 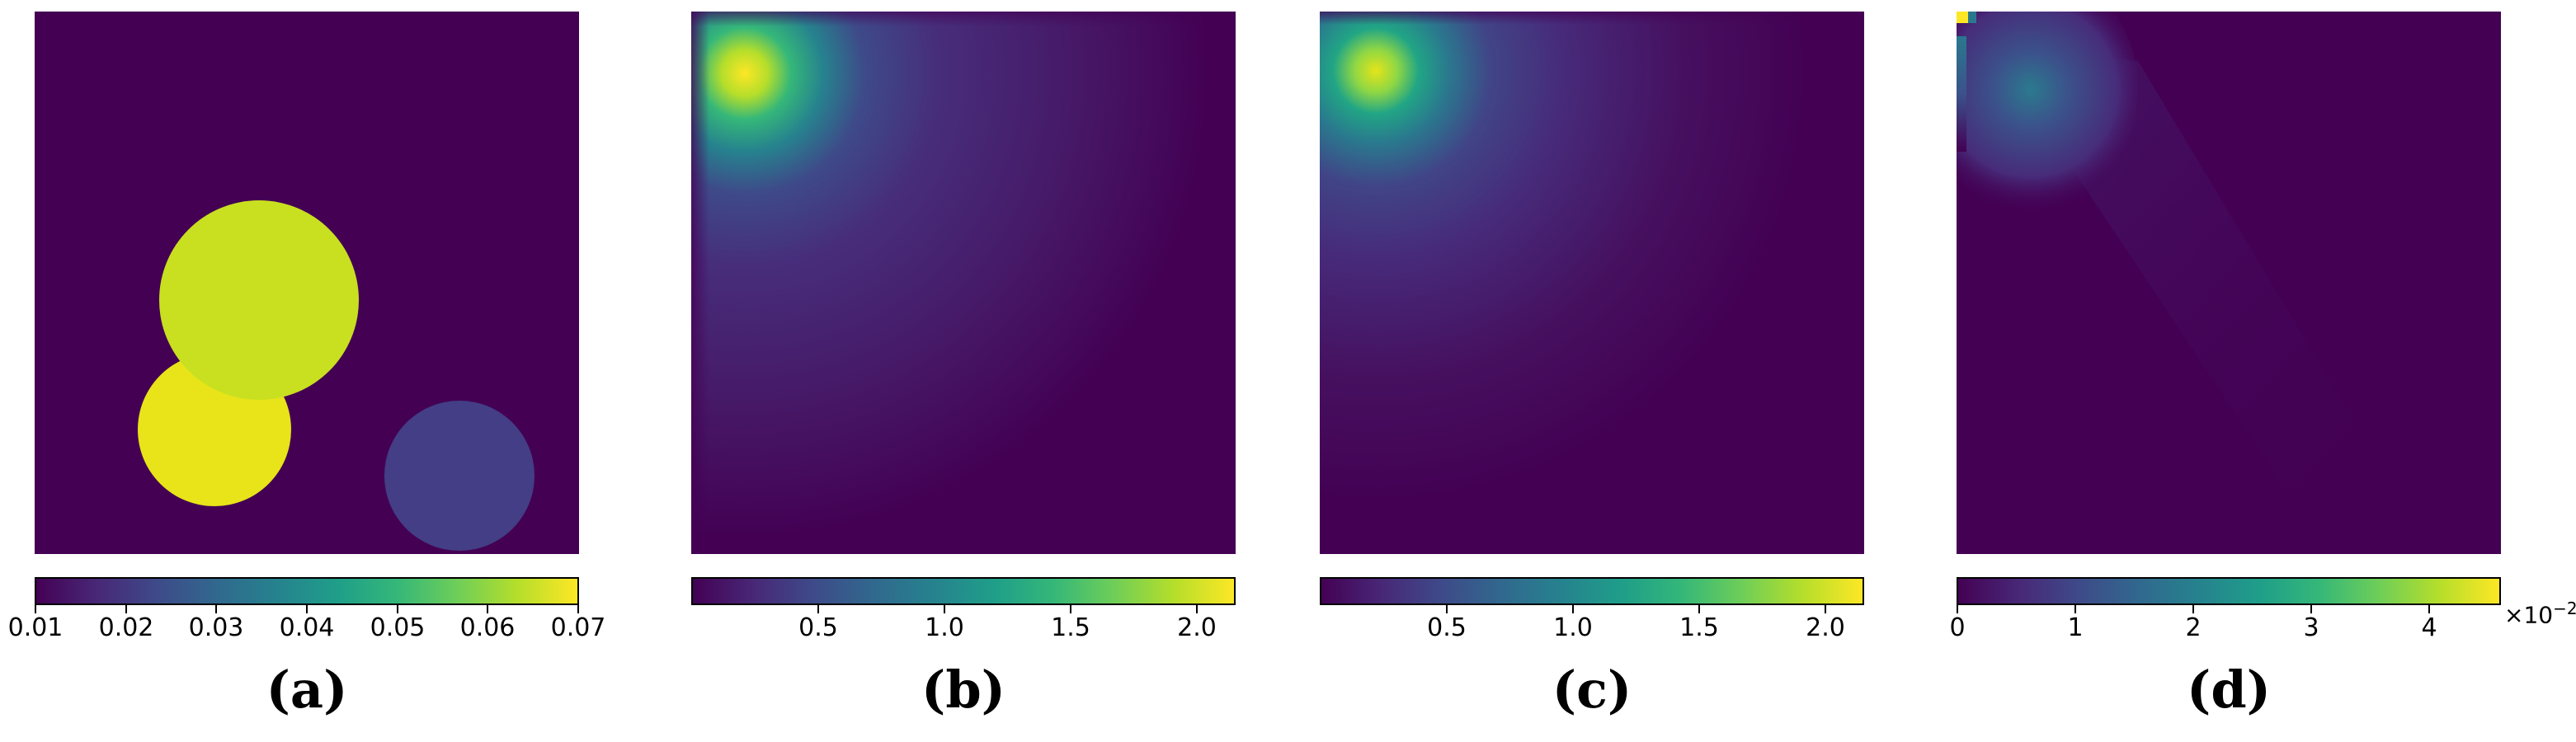 I want to click on caption-a: (a), so click(x=307, y=690).